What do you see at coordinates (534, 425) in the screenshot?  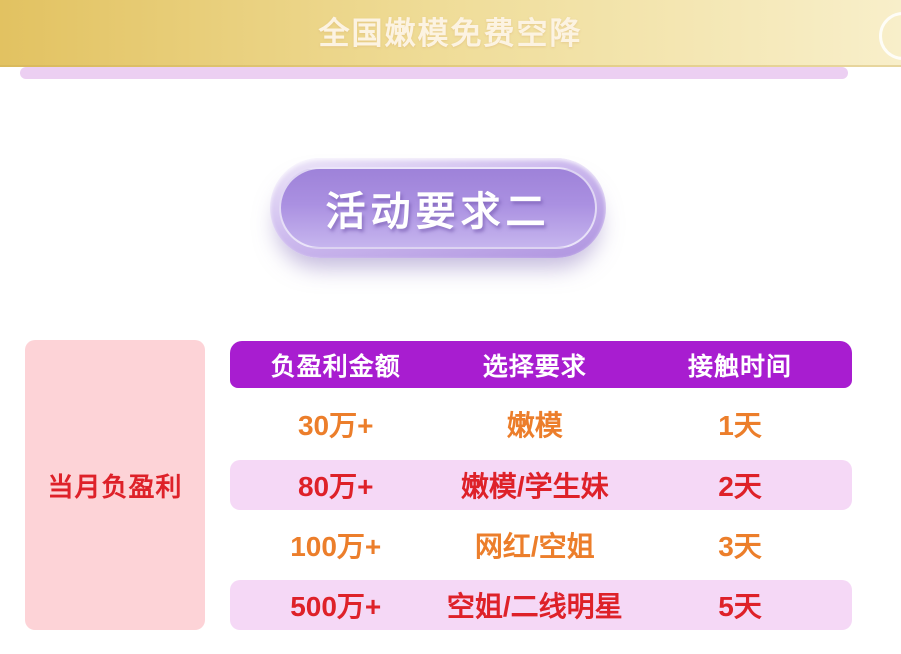 I see `cell-requirement: 嫩模` at bounding box center [534, 425].